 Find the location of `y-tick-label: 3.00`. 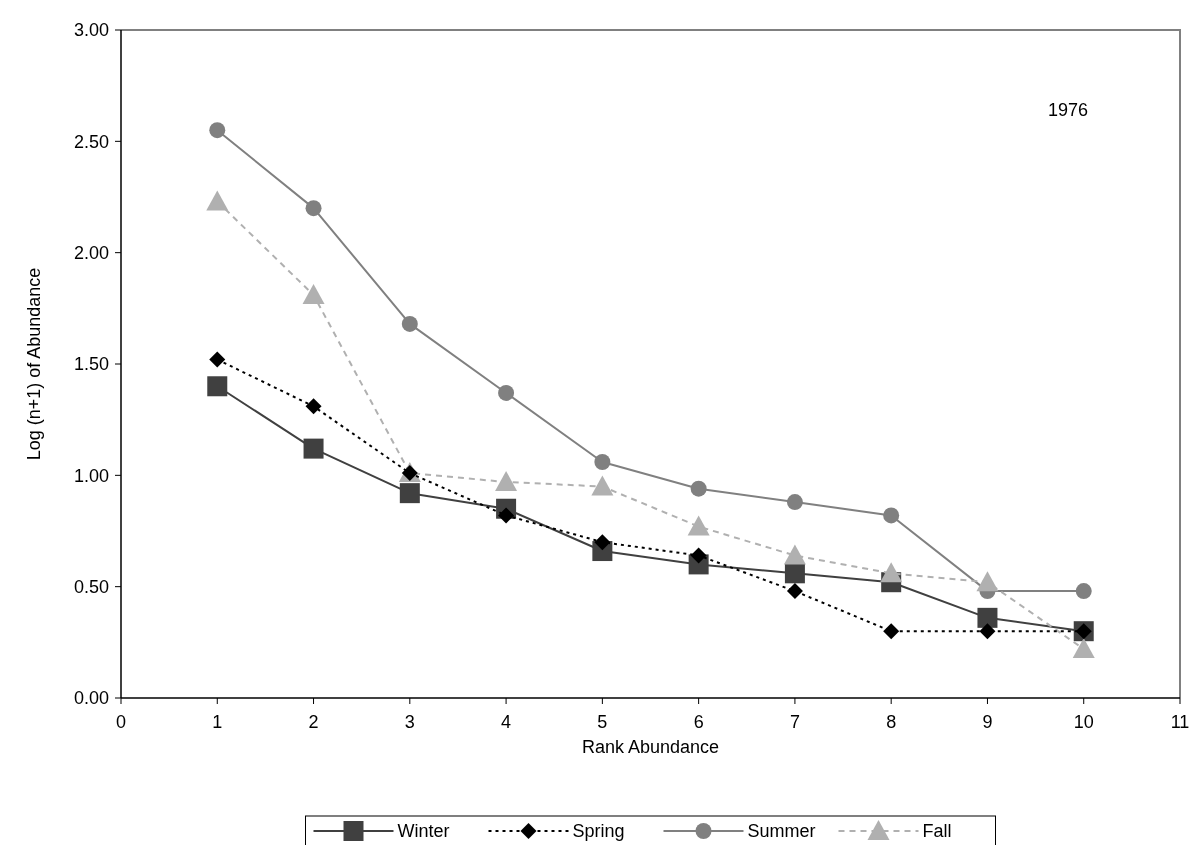

y-tick-label: 3.00 is located at coordinates (91, 30).